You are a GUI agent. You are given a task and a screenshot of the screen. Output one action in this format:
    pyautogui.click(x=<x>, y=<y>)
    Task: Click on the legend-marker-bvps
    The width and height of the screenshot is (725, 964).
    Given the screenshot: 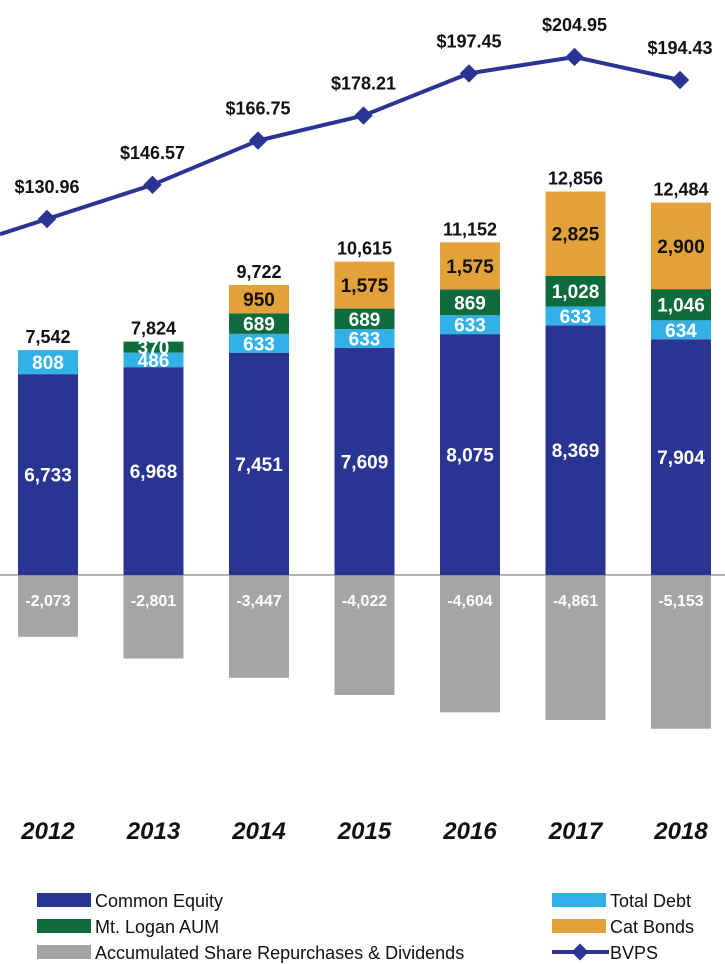 What is the action you would take?
    pyautogui.click(x=580, y=952)
    